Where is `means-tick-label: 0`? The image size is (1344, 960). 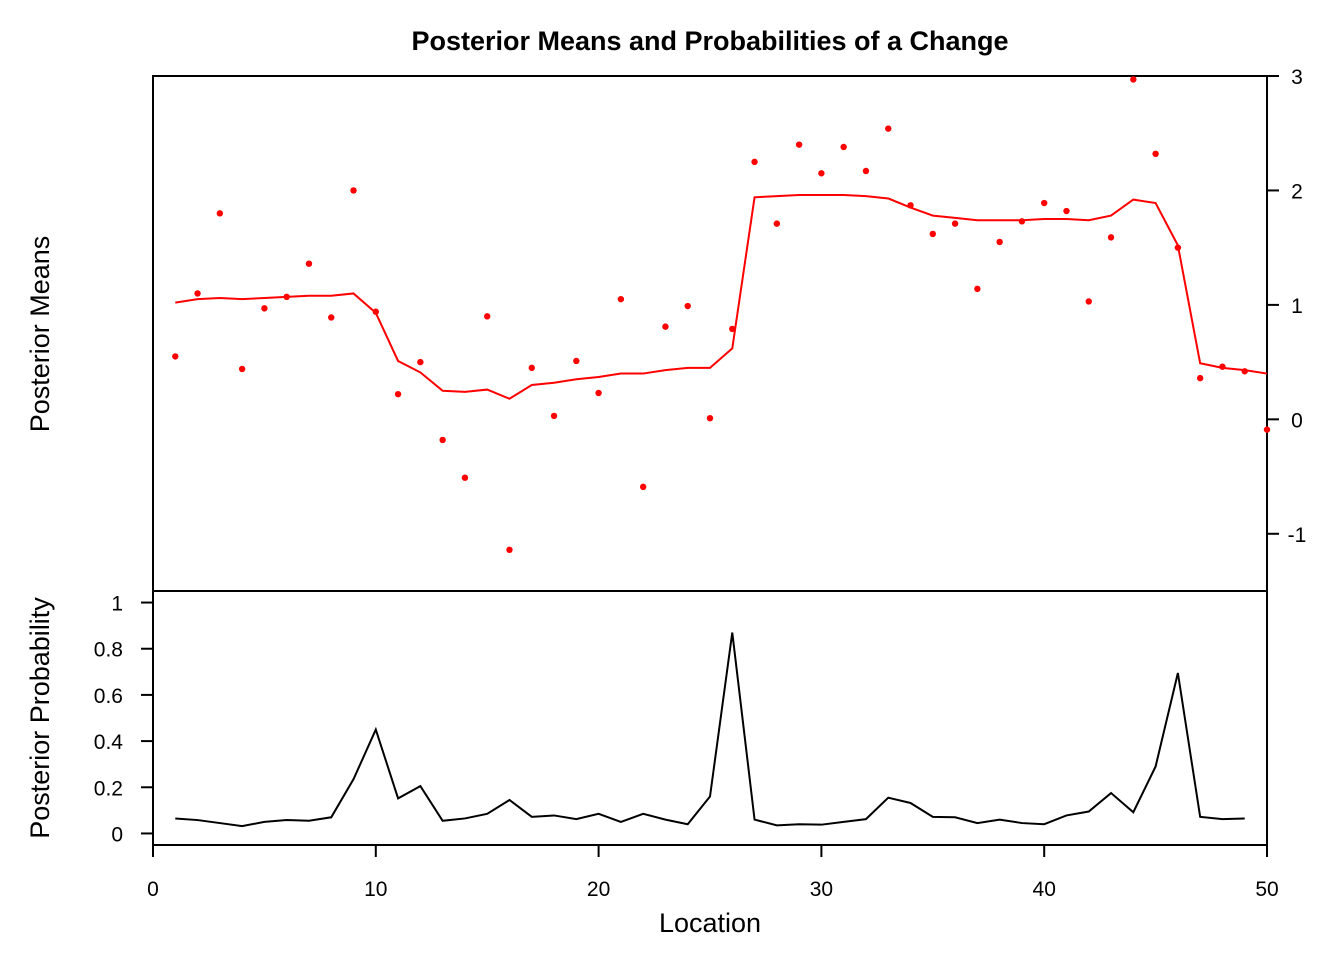
means-tick-label: 0 is located at coordinates (1297, 420).